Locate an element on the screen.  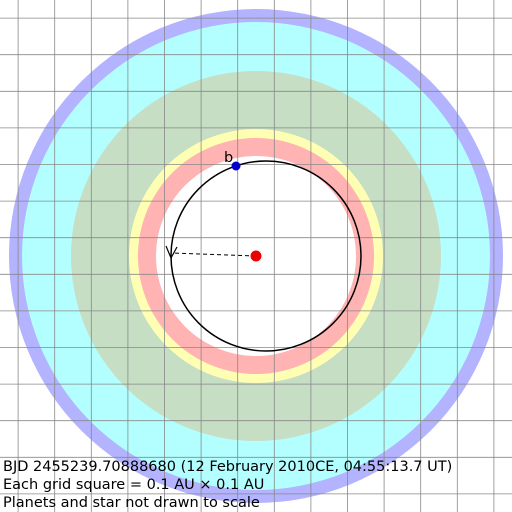
planet-label: b is located at coordinates (228, 158).